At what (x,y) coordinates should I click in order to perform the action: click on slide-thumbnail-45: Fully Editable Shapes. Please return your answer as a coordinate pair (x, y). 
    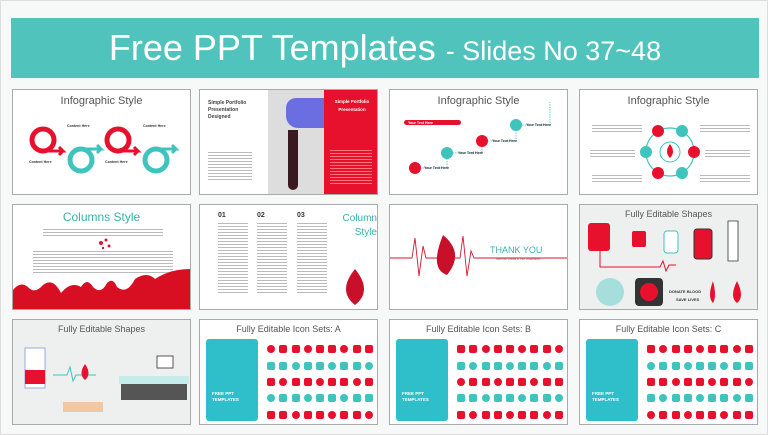
    Looking at the image, I should click on (101, 372).